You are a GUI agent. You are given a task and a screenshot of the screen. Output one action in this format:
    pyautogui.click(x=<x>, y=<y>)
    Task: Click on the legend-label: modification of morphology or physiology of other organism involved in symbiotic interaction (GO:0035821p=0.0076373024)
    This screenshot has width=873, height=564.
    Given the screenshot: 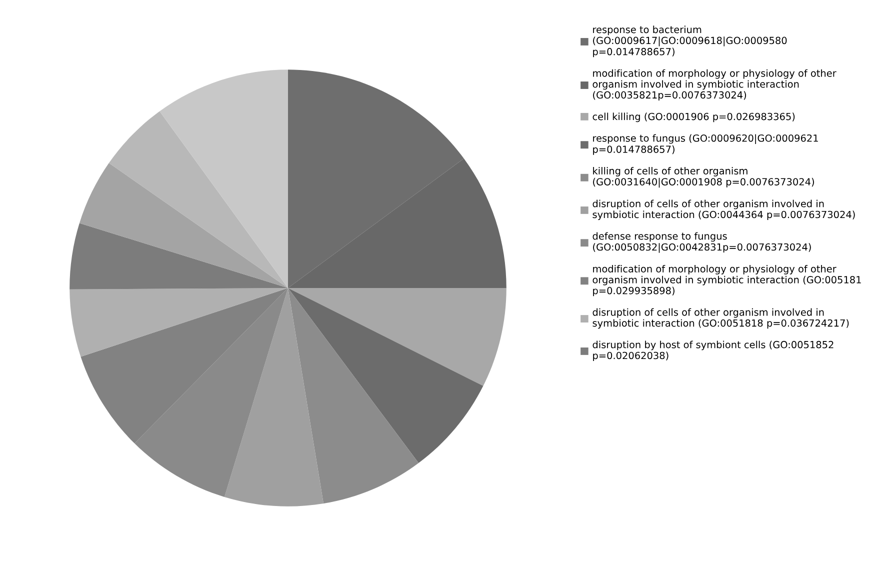 What is the action you would take?
    pyautogui.click(x=714, y=85)
    